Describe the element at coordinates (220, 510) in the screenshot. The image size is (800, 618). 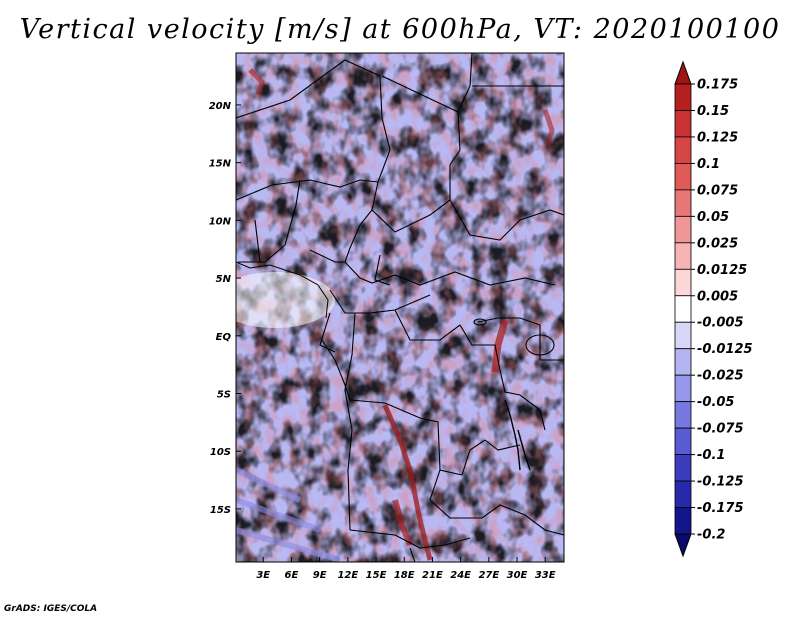
I see `lat-tick-label: 15S` at that location.